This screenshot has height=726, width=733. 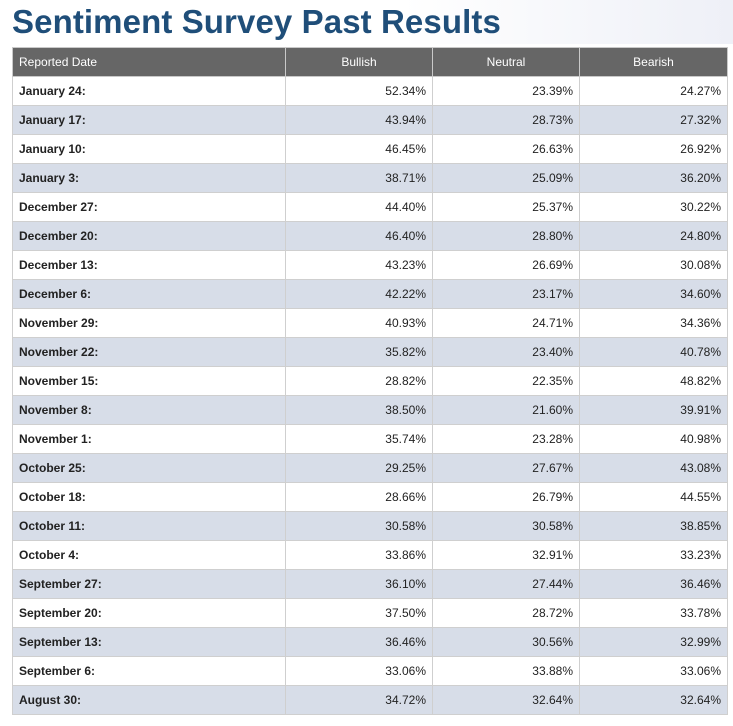 I want to click on cell-neutral: 28.73%, so click(x=506, y=120).